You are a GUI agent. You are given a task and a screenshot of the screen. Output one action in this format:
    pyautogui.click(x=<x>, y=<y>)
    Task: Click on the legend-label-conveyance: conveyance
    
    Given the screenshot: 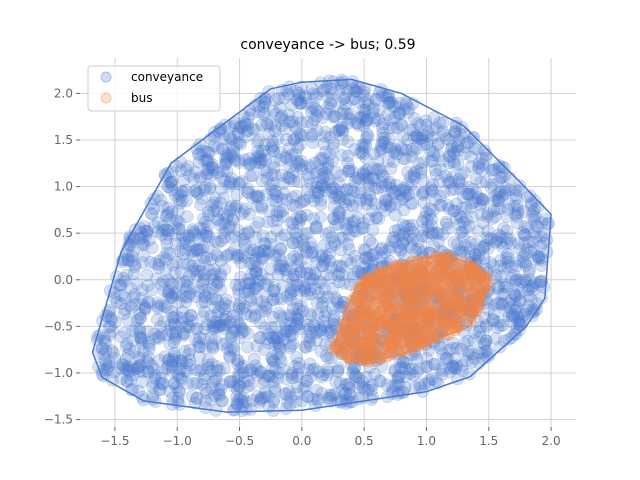 What is the action you would take?
    pyautogui.click(x=167, y=77)
    